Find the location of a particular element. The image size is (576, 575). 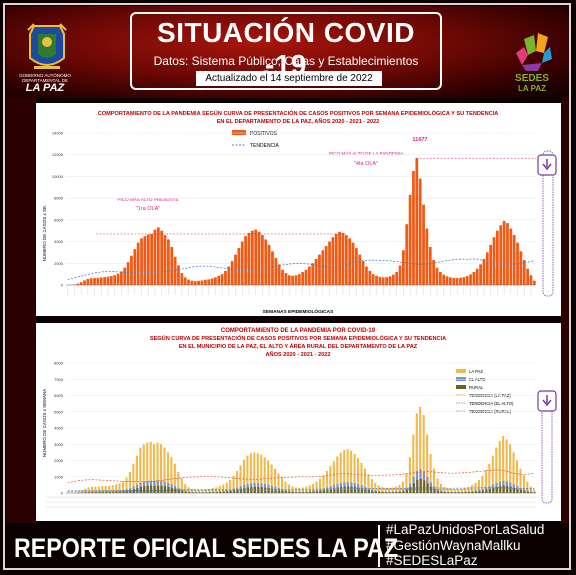

chart-1-ytick: 0 is located at coordinates (62, 285).